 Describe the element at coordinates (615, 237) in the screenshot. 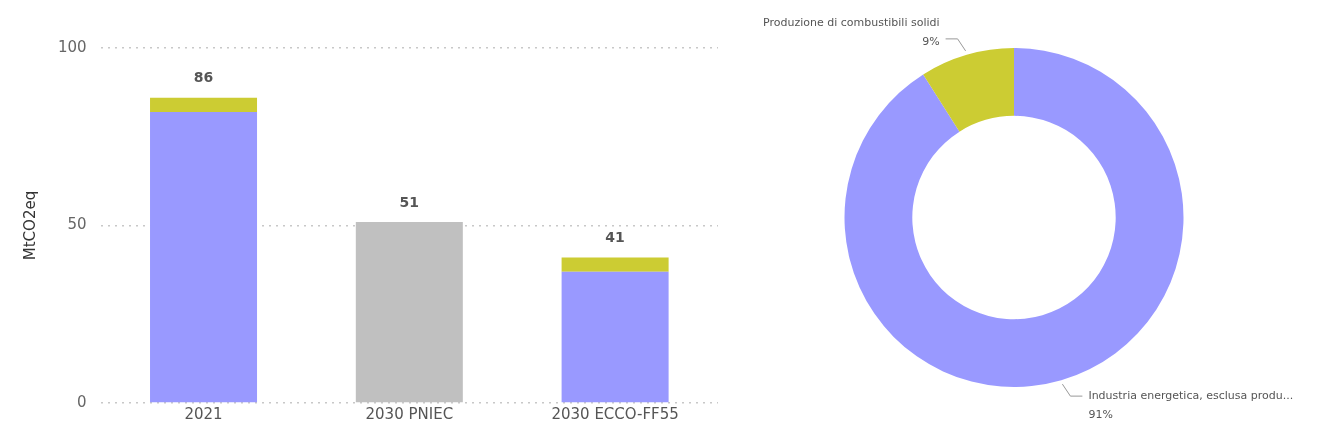

I see `total-label: 41` at that location.